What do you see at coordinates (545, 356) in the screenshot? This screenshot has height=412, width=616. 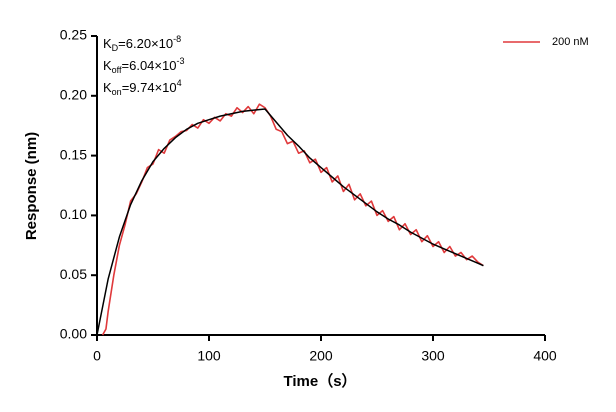 I see `x-tick-label: 400` at bounding box center [545, 356].